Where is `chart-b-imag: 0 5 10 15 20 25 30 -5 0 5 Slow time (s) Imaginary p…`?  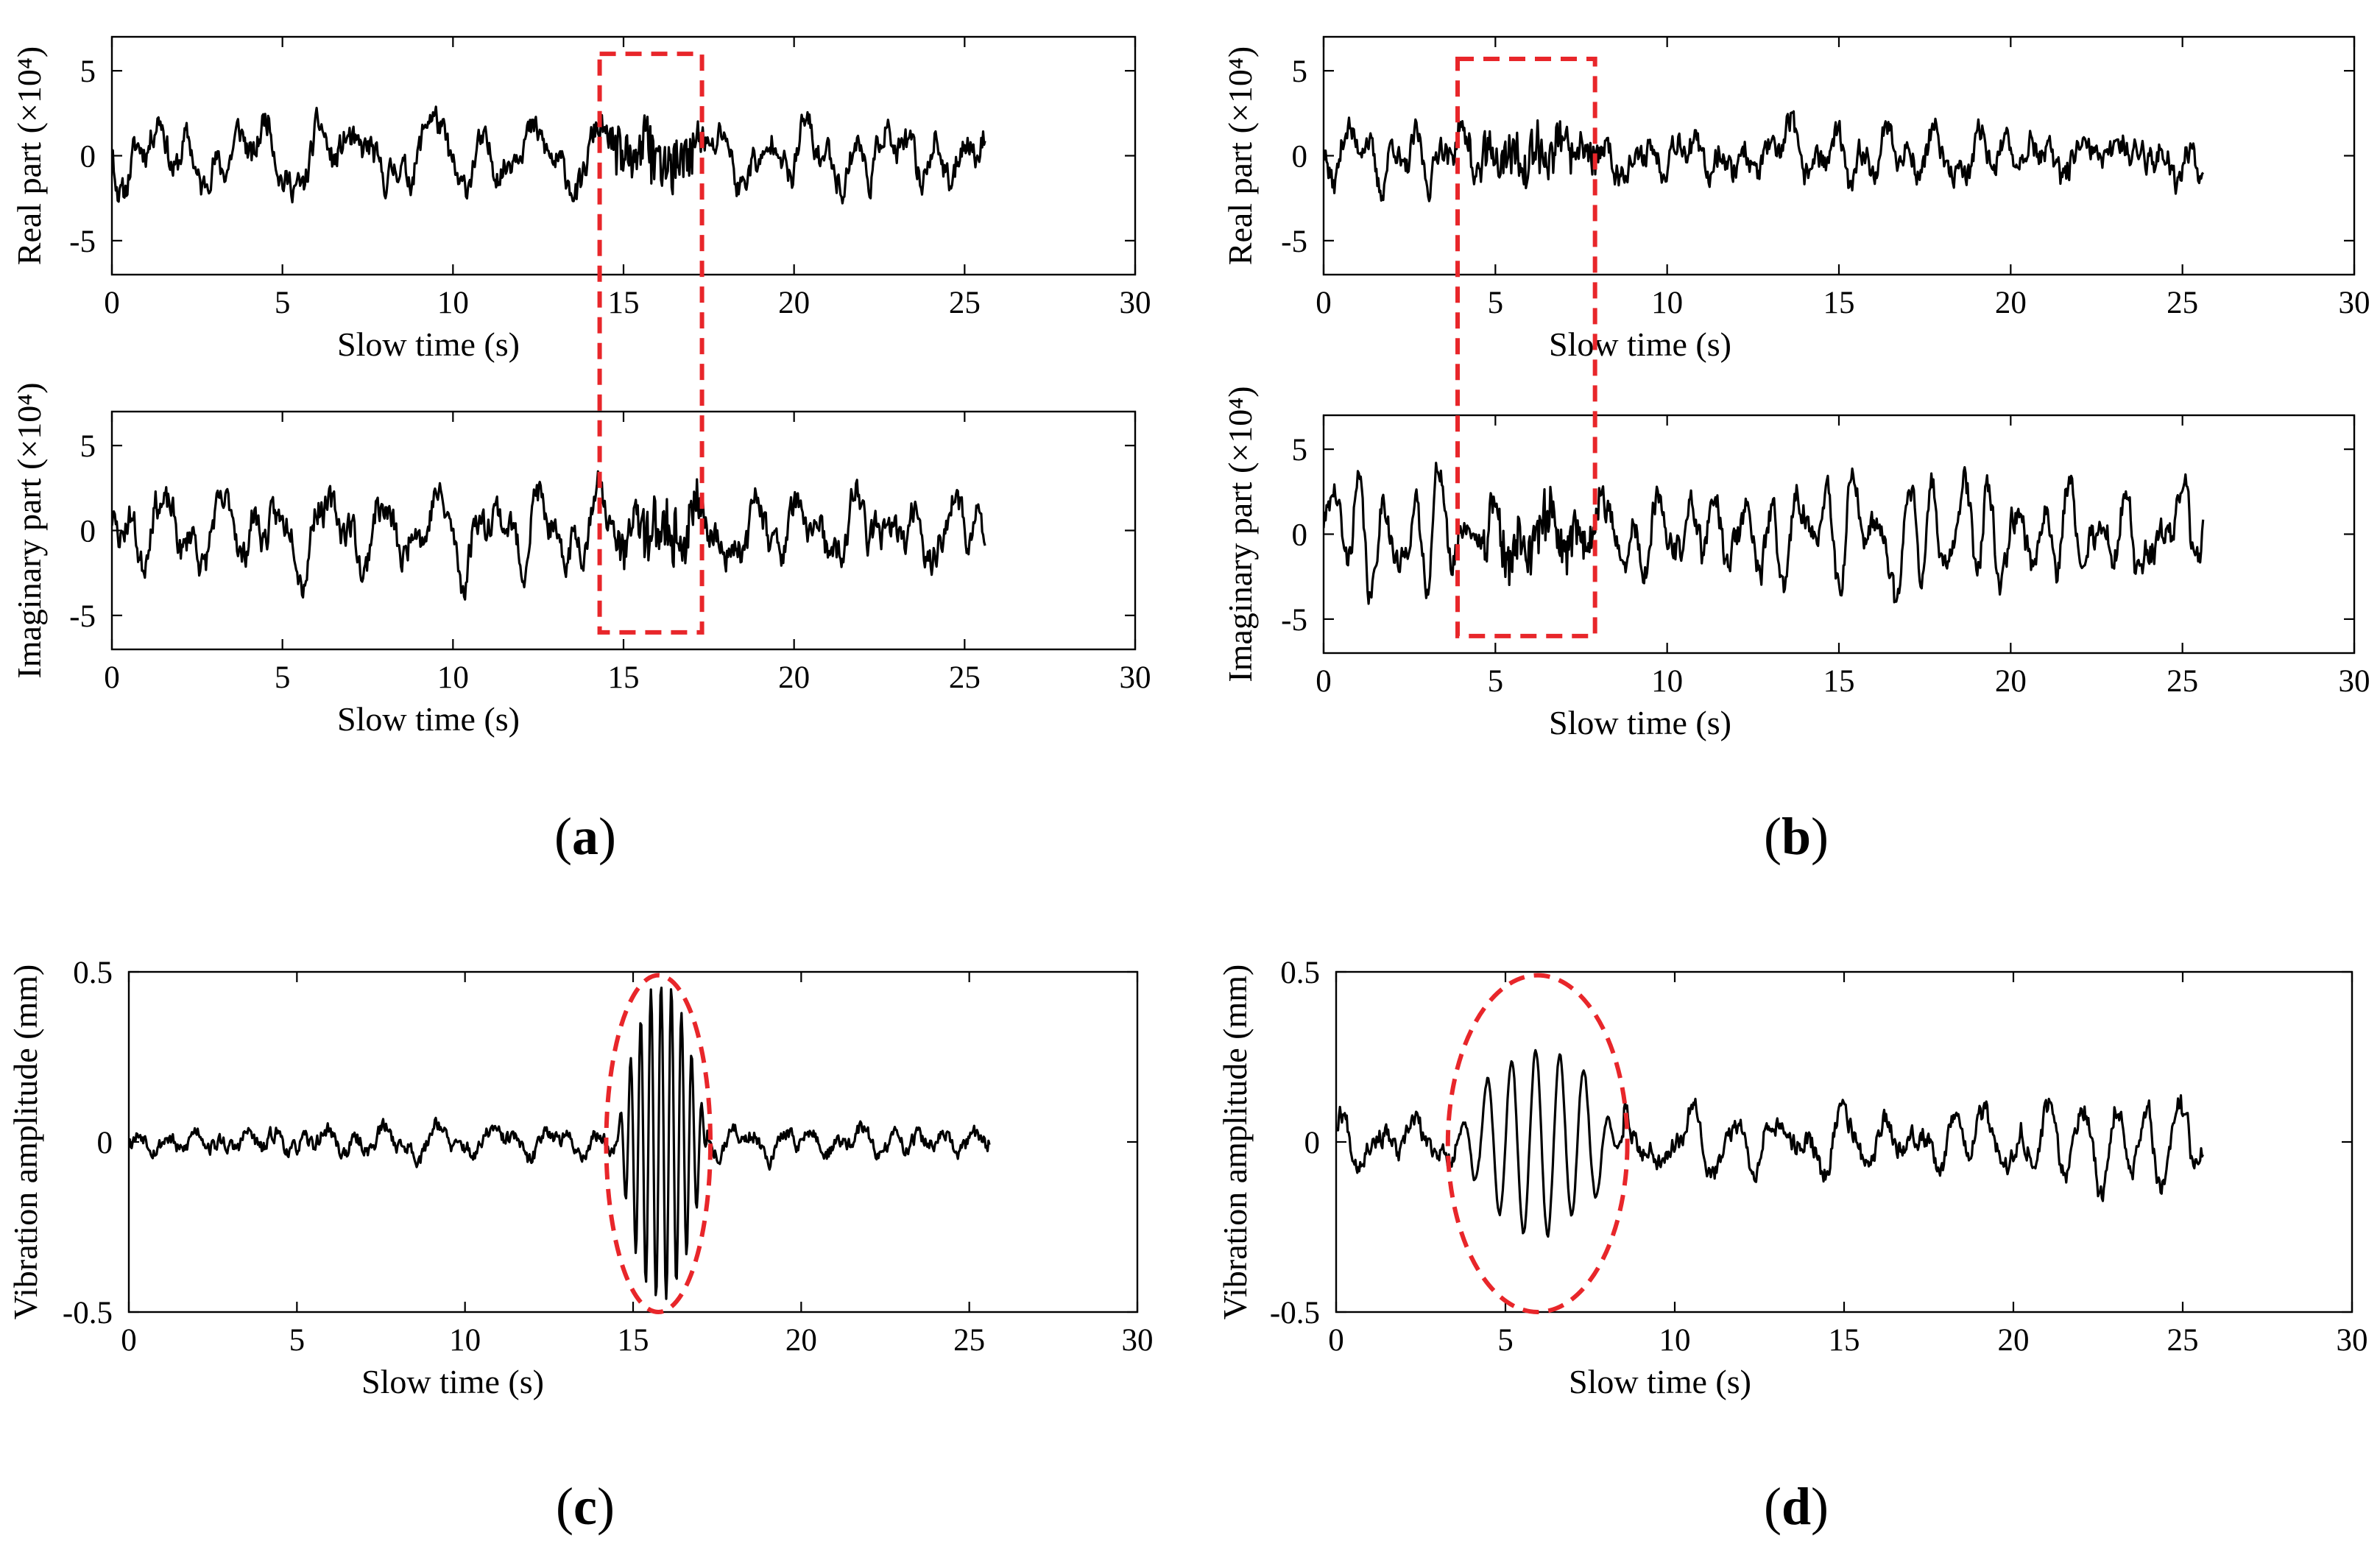
chart-b-imag: 0 5 10 15 20 25 30 -5 0 5 Slow time (s) Imaginary p… is located at coordinates (1795, 563).